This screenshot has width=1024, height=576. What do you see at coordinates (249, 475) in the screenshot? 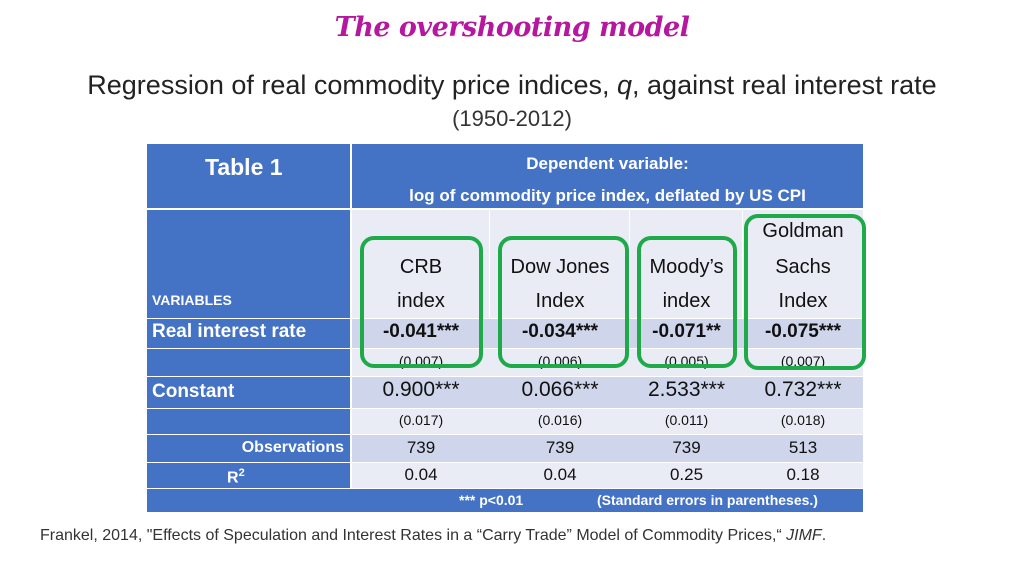
I see `r2-label-cell: R2` at bounding box center [249, 475].